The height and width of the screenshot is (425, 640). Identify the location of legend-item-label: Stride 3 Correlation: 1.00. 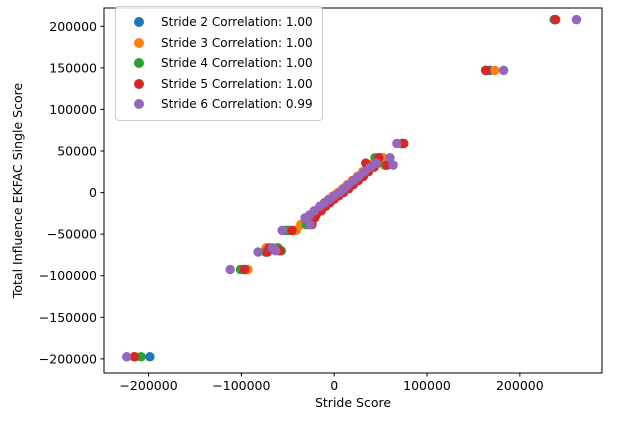
(237, 42).